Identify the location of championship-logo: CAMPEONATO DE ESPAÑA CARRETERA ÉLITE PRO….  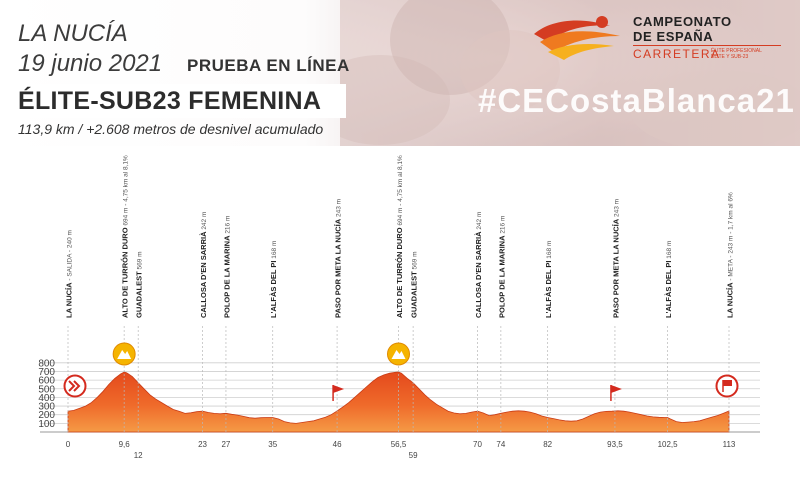
(662, 40).